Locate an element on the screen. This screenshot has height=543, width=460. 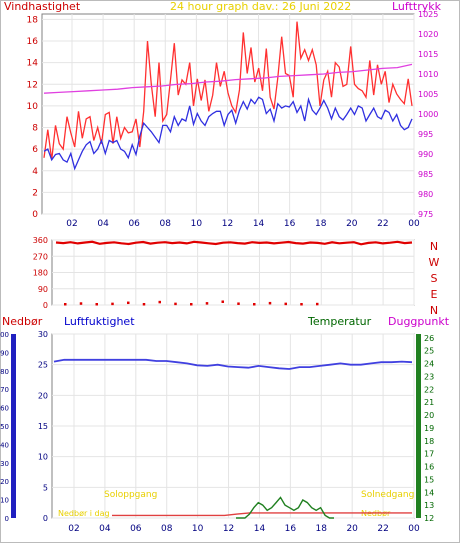
precip-tick-label: 90 is located at coordinates (4, 353).